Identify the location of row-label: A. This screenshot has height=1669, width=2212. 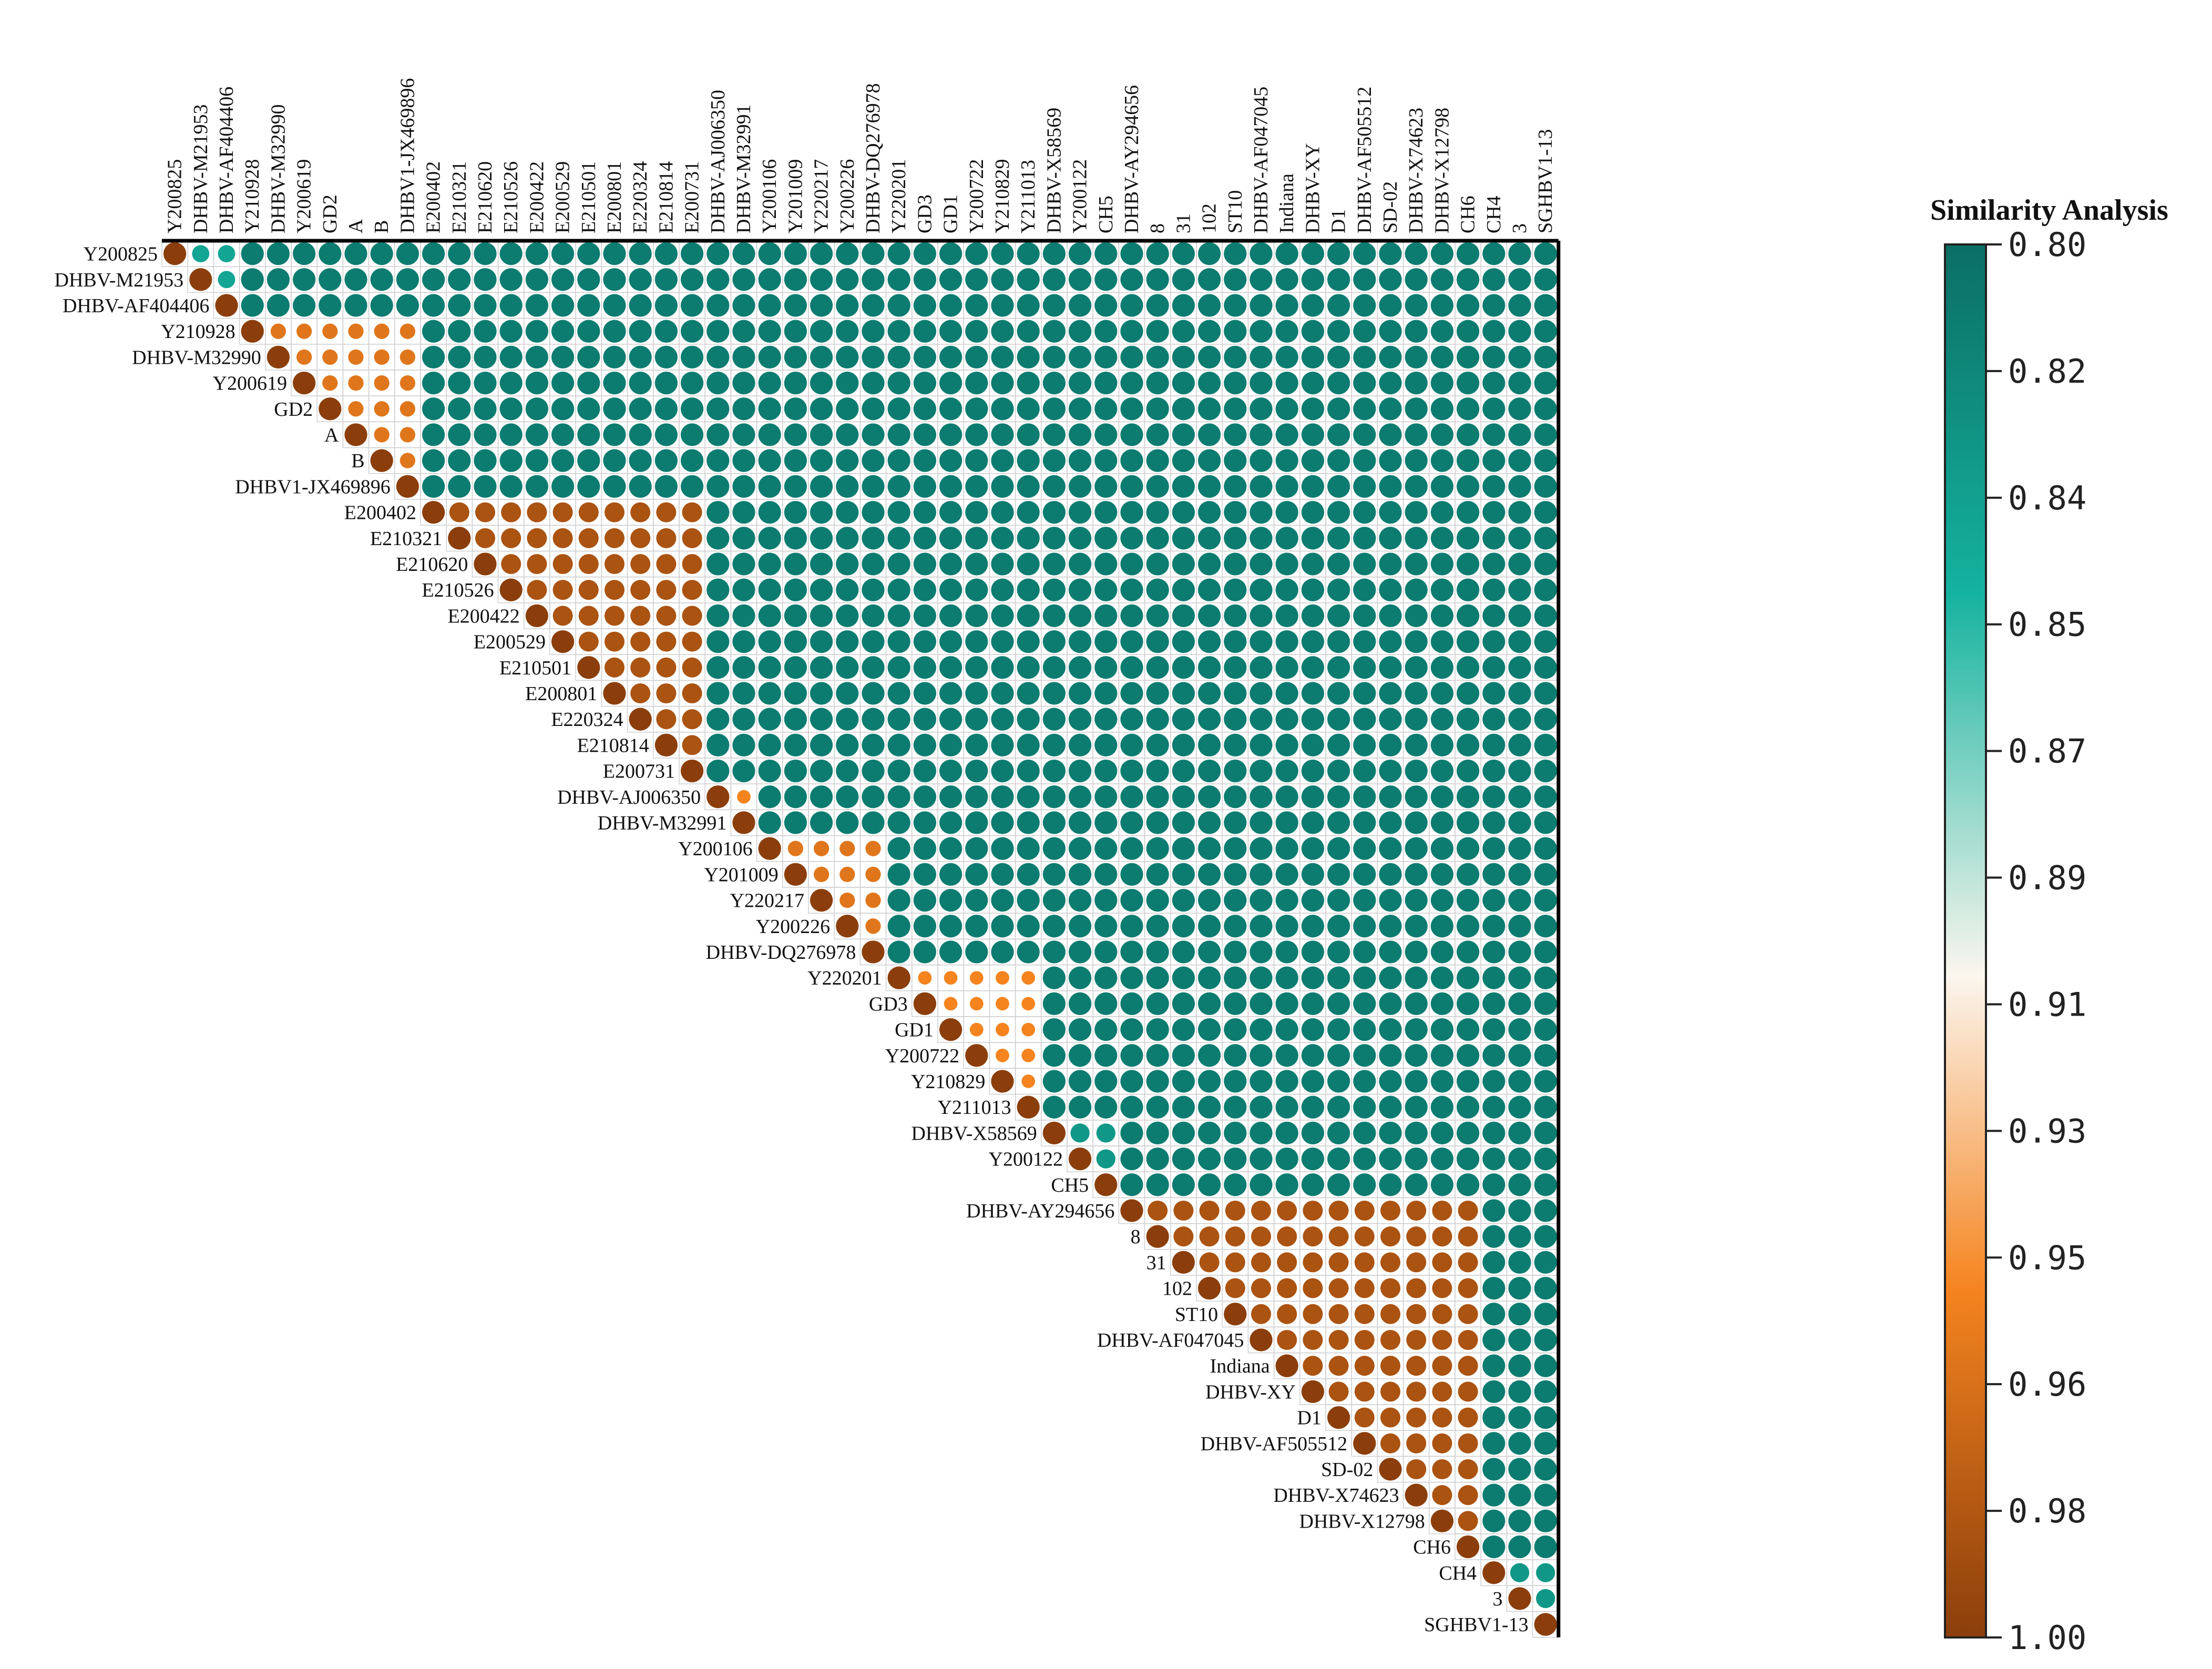
(331, 435).